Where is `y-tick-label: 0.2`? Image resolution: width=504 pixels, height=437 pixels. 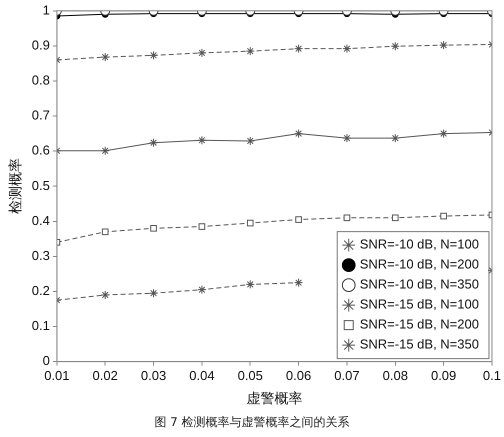
y-tick-label: 0.2 is located at coordinates (41, 290).